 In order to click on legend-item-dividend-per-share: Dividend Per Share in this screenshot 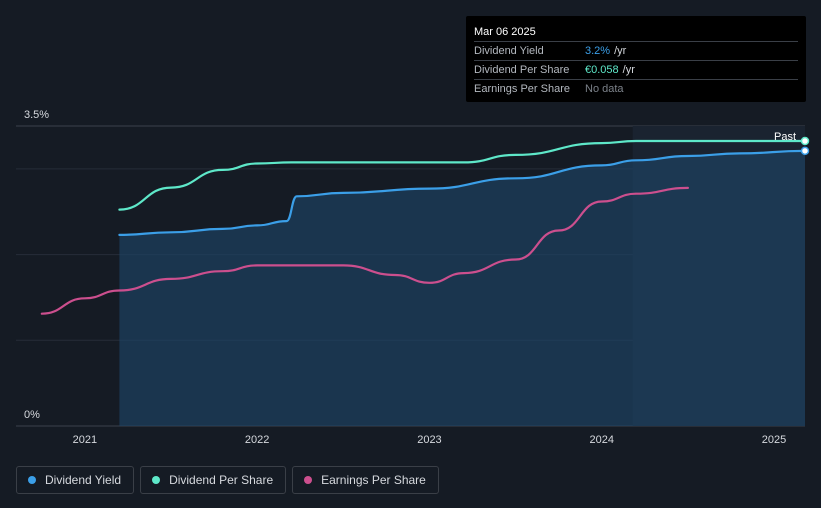, I will do `click(213, 480)`.